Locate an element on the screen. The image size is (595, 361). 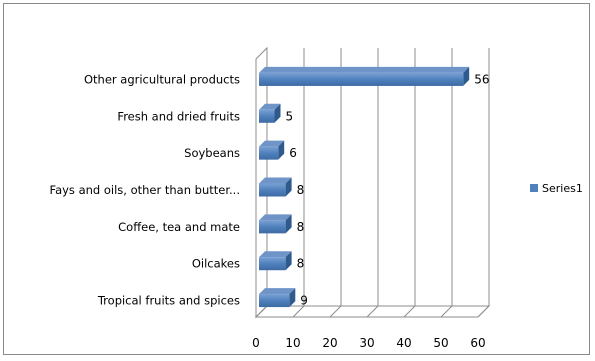
category-label: Tropical fruits and spices is located at coordinates (168, 301).